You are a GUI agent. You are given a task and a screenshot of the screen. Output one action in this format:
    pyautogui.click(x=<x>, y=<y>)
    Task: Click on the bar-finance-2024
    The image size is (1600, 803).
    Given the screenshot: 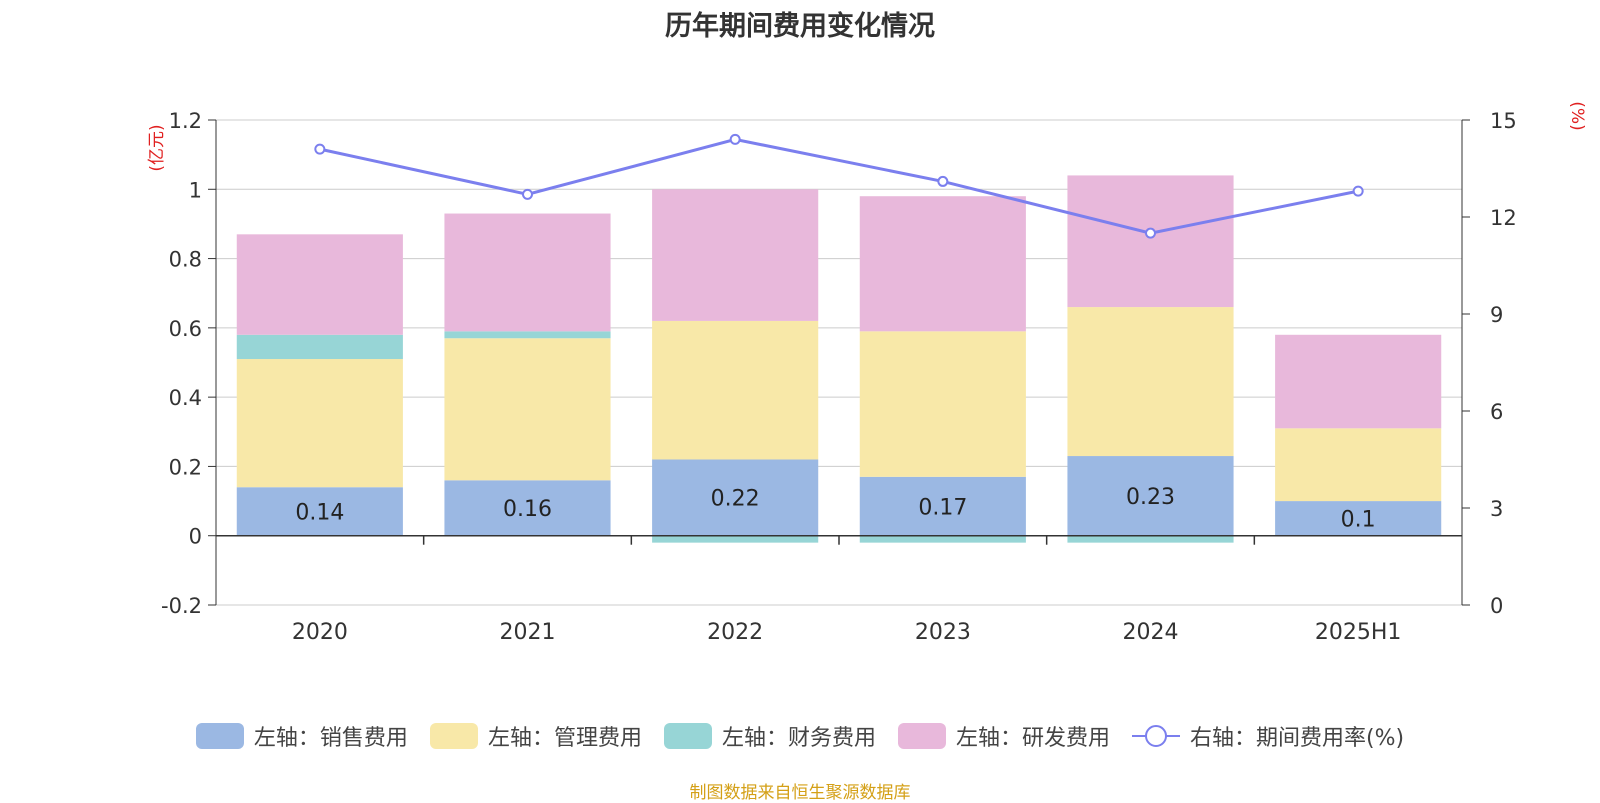 What is the action you would take?
    pyautogui.click(x=1150, y=539)
    